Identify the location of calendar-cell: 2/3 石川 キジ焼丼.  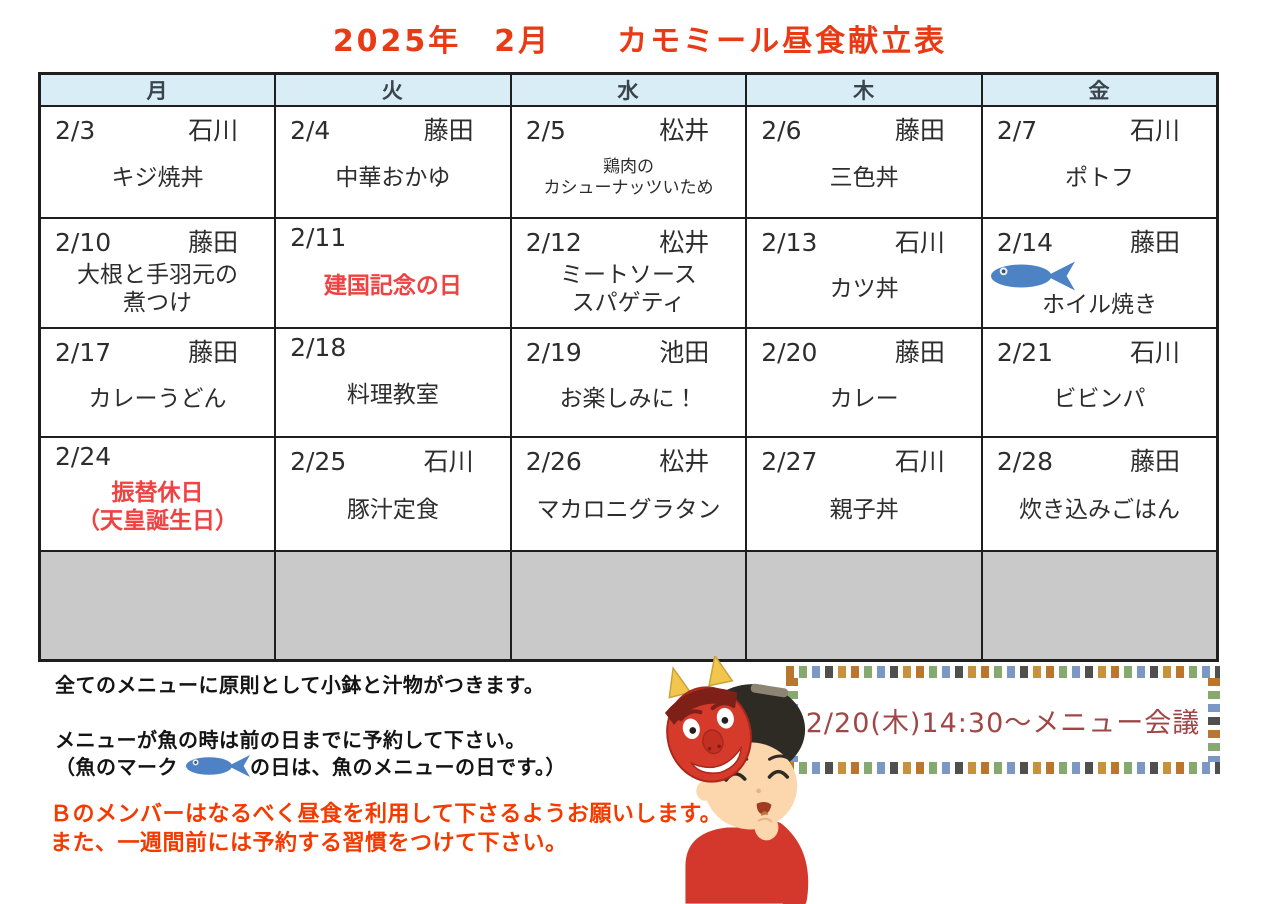
(157, 162).